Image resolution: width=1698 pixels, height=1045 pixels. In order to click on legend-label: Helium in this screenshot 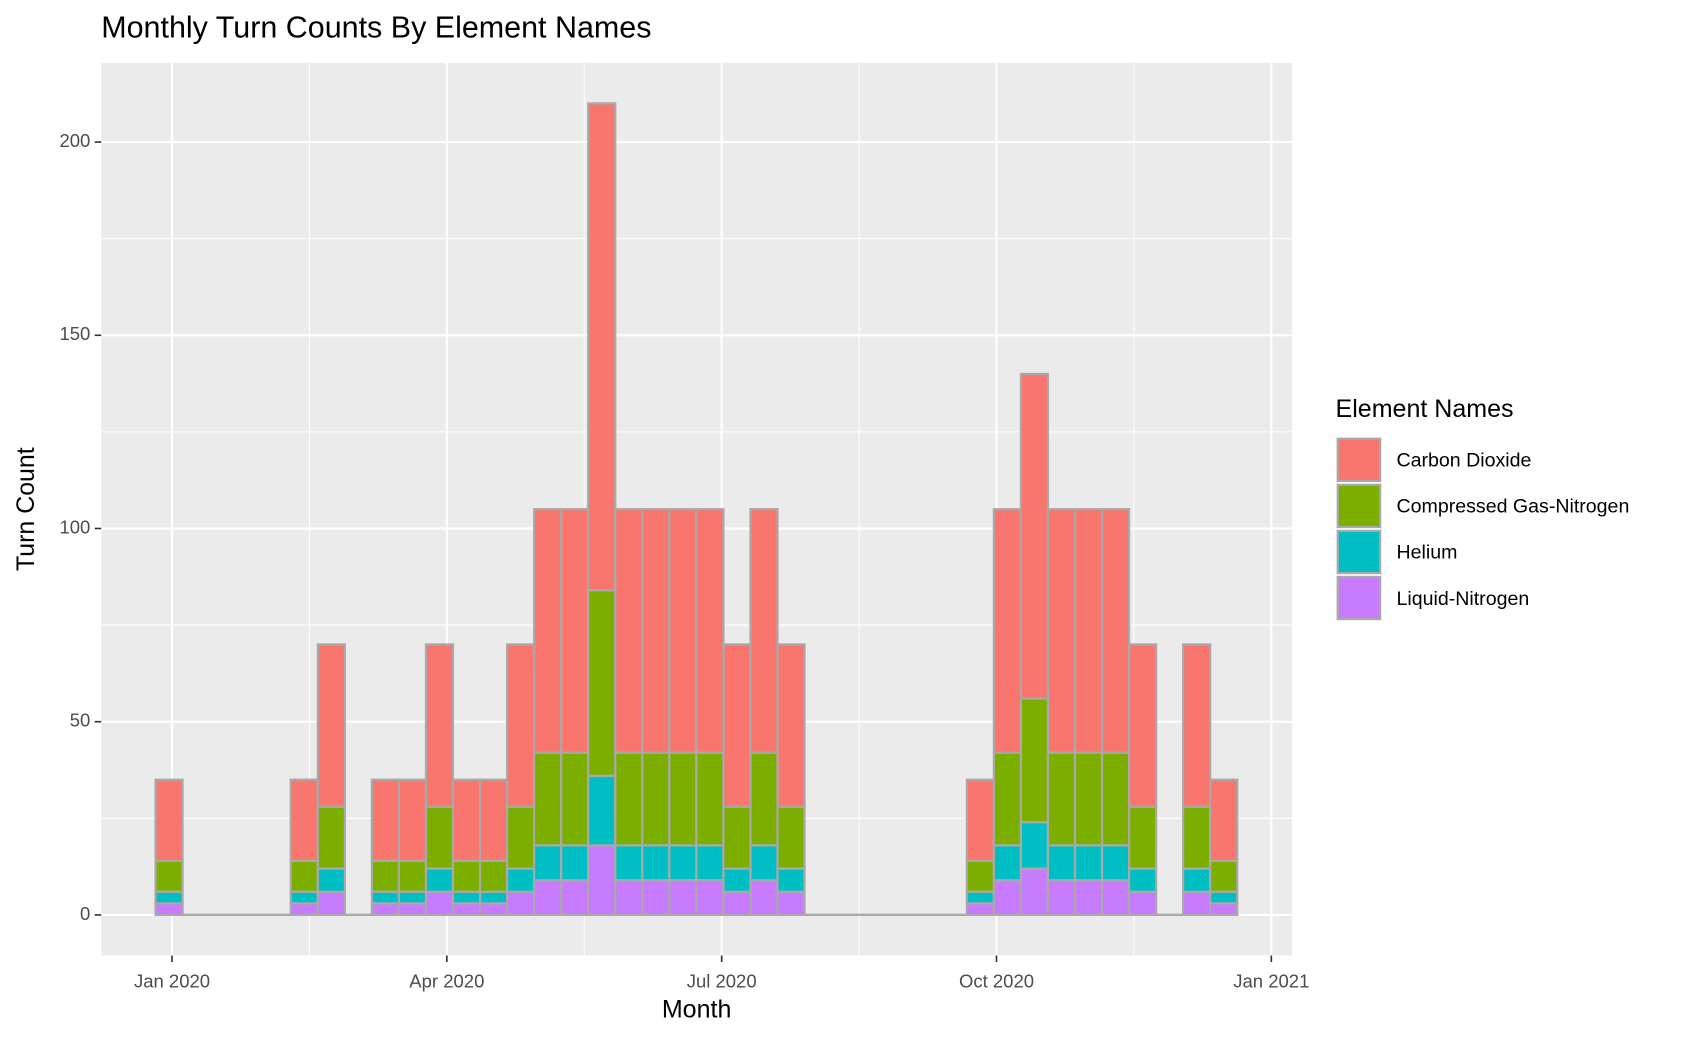, I will do `click(1426, 553)`.